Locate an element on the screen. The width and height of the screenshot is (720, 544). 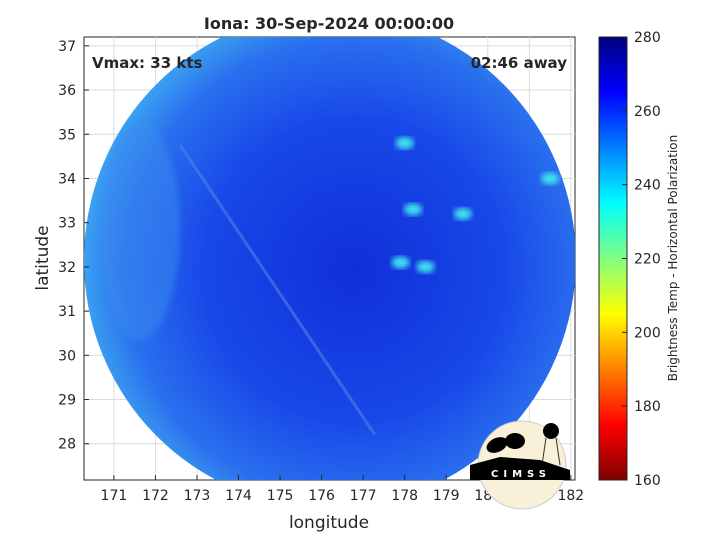
x-tick-label: 173 is located at coordinates (197, 496).